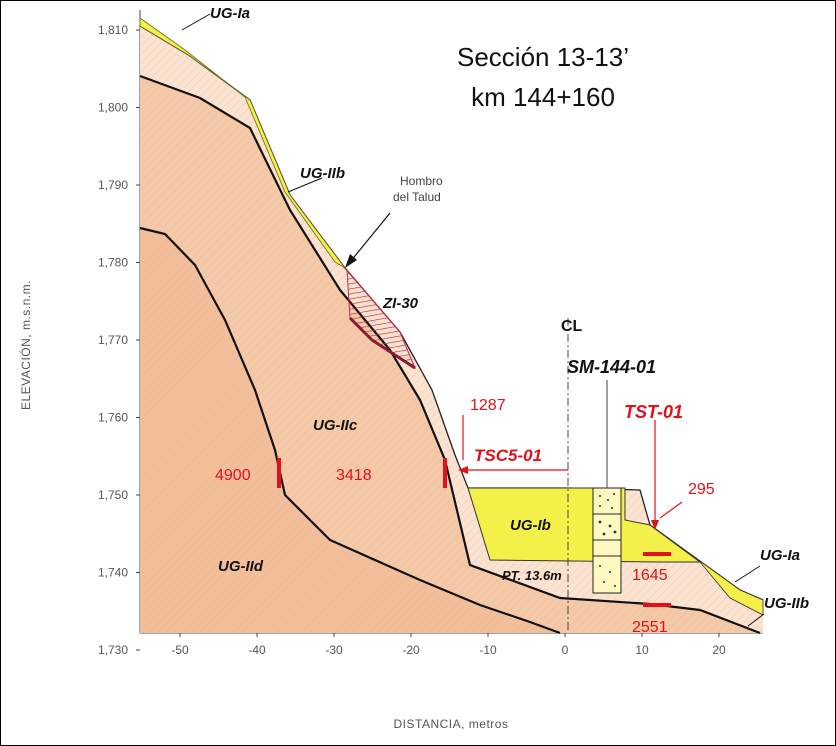 This screenshot has width=836, height=746. What do you see at coordinates (584, 525) in the screenshot?
I see `ug-ib-fill` at bounding box center [584, 525].